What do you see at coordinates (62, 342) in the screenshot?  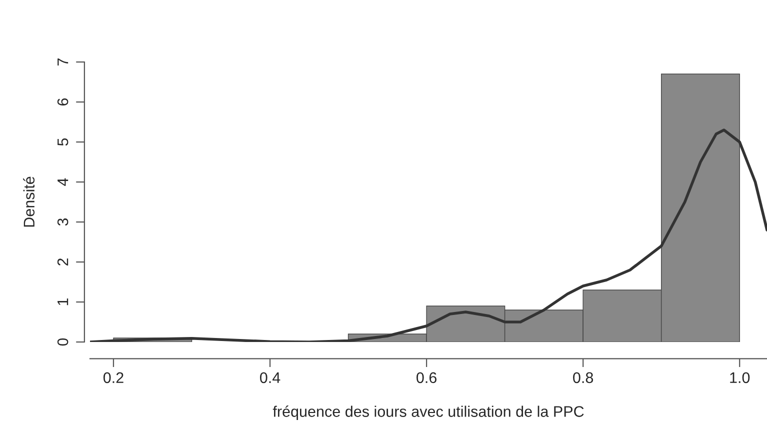 I see `y-tick-label: 0` at bounding box center [62, 342].